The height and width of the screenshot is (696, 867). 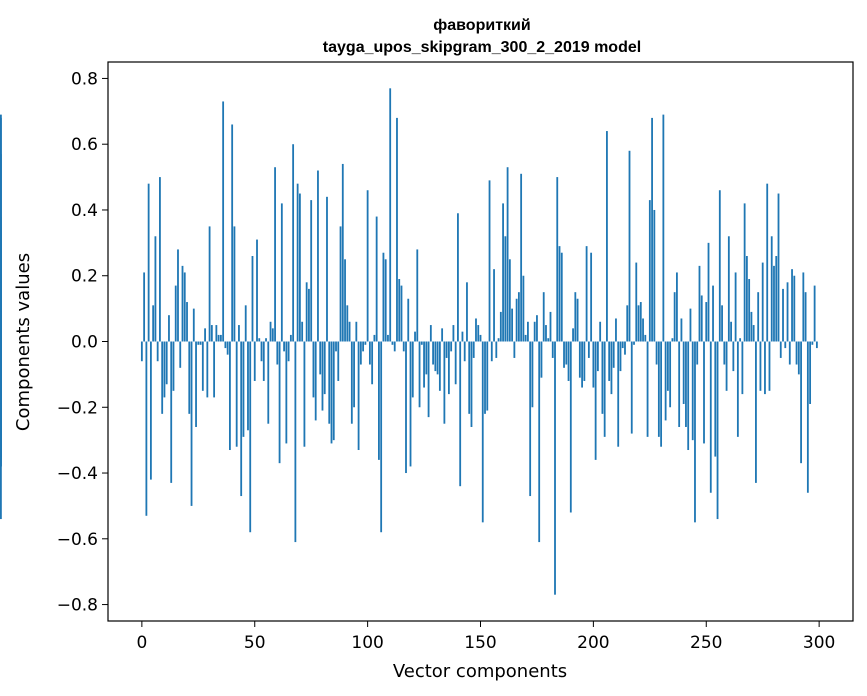 What do you see at coordinates (593, 643) in the screenshot?
I see `x-tick-label: 200` at bounding box center [593, 643].